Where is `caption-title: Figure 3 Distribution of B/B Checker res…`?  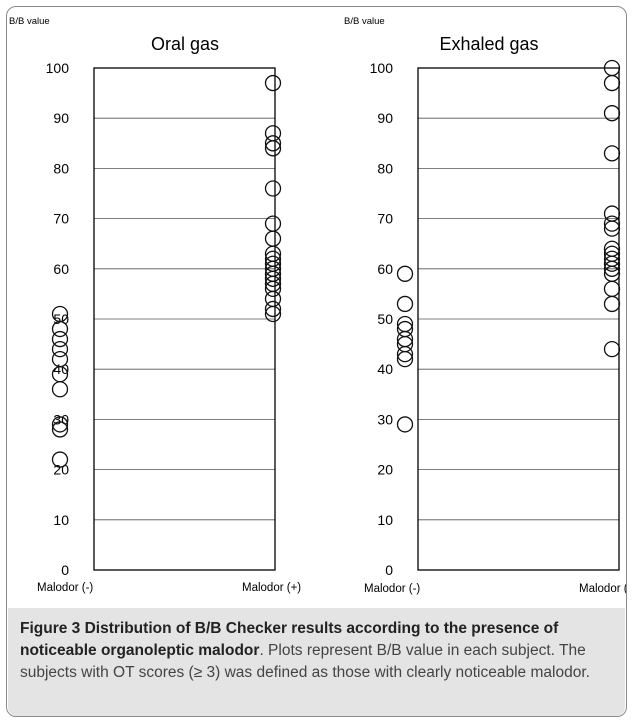
caption-title: Figure 3 Distribution of B/B Checker res… is located at coordinates (289, 639).